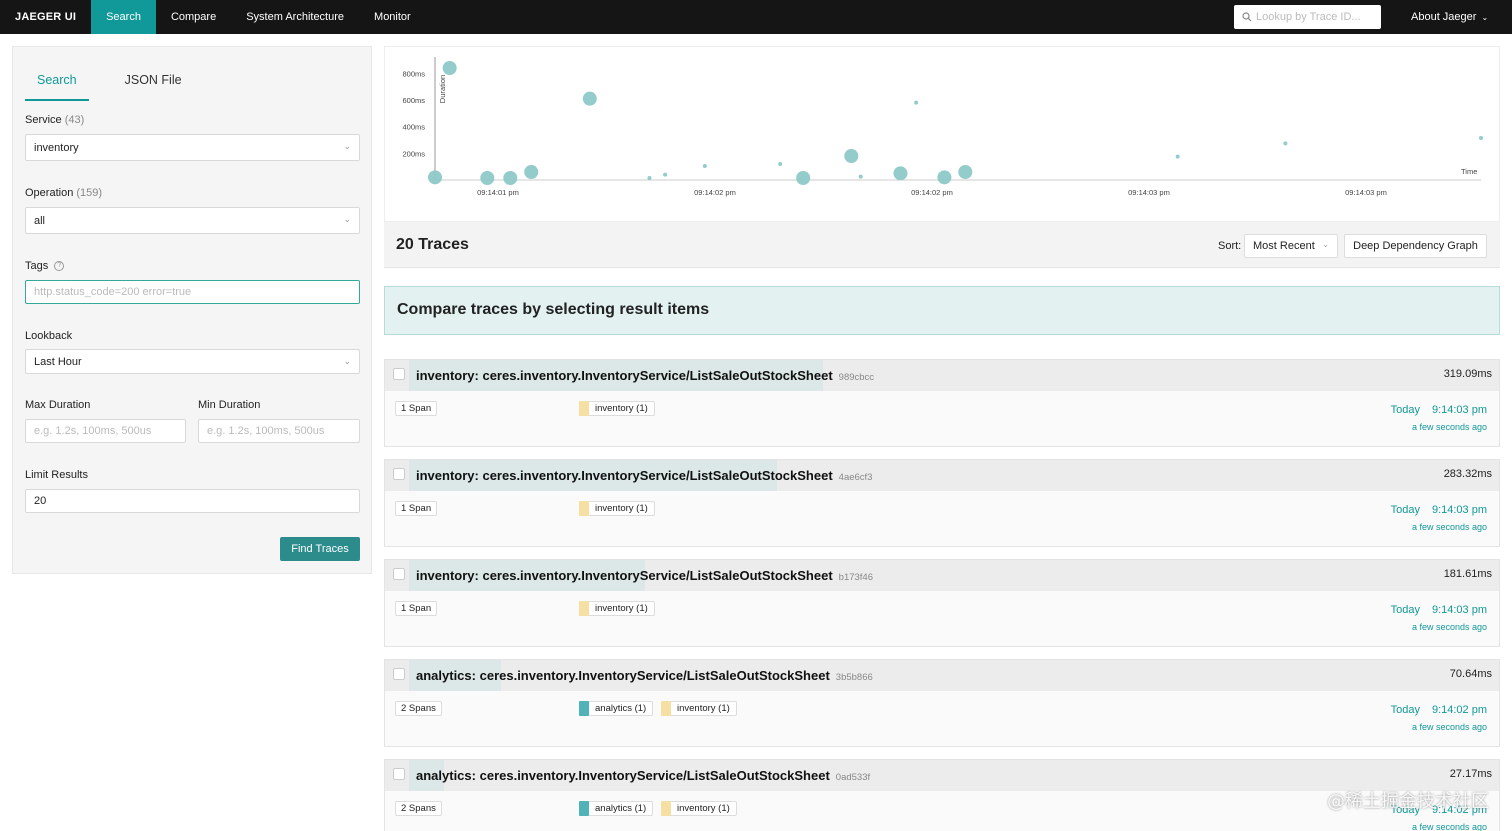 This screenshot has height=831, width=1512. What do you see at coordinates (43, 120) in the screenshot?
I see `service-label-text: Service` at bounding box center [43, 120].